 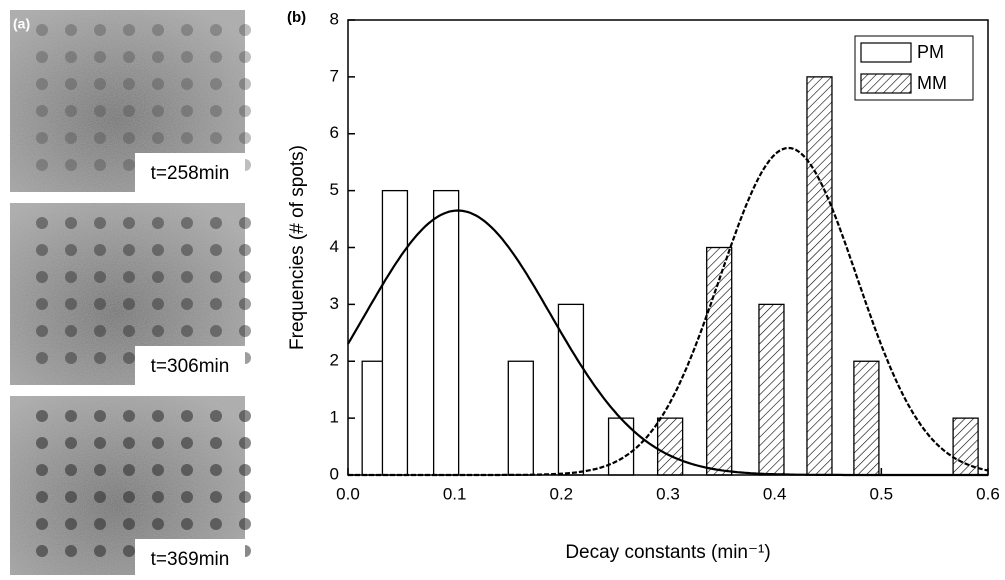 I want to click on x-axis-label: Decay constants (min⁻¹), so click(x=667, y=552).